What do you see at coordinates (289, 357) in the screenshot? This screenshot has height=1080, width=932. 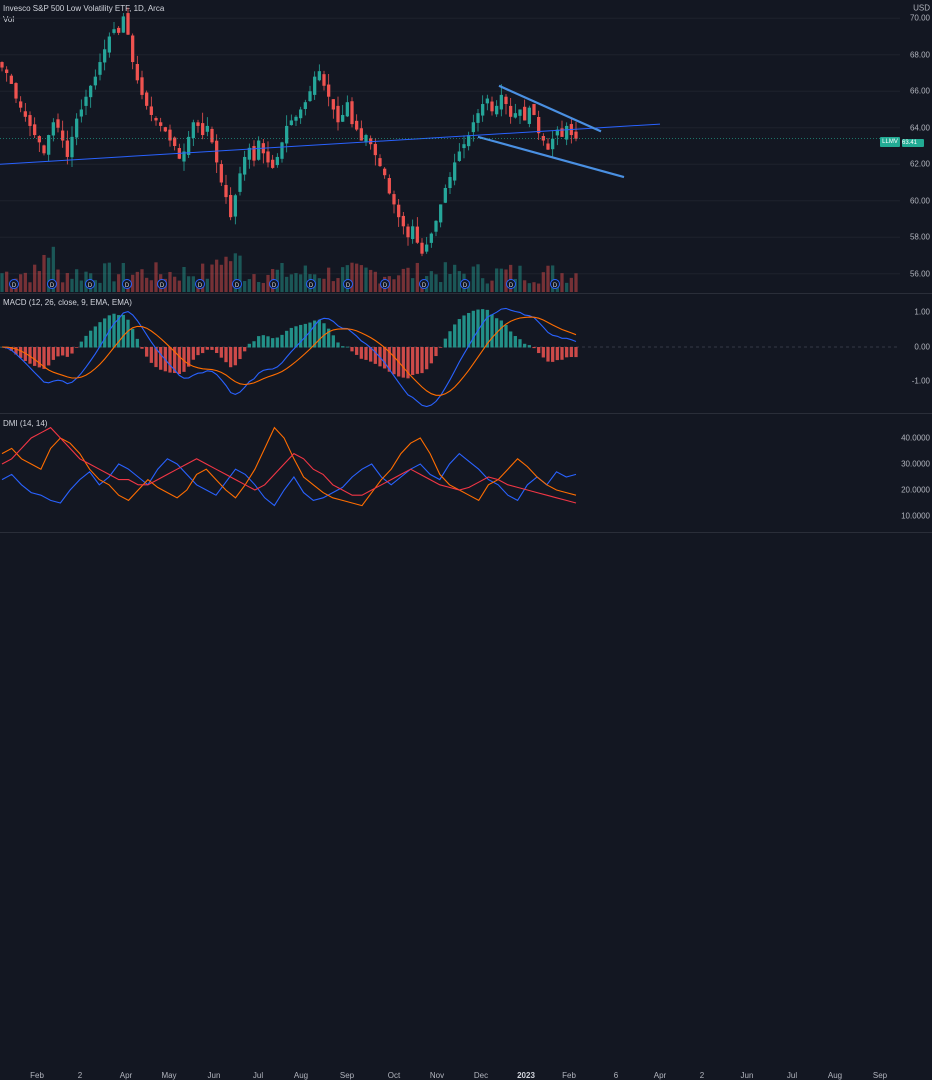 I see `macd-line` at bounding box center [289, 357].